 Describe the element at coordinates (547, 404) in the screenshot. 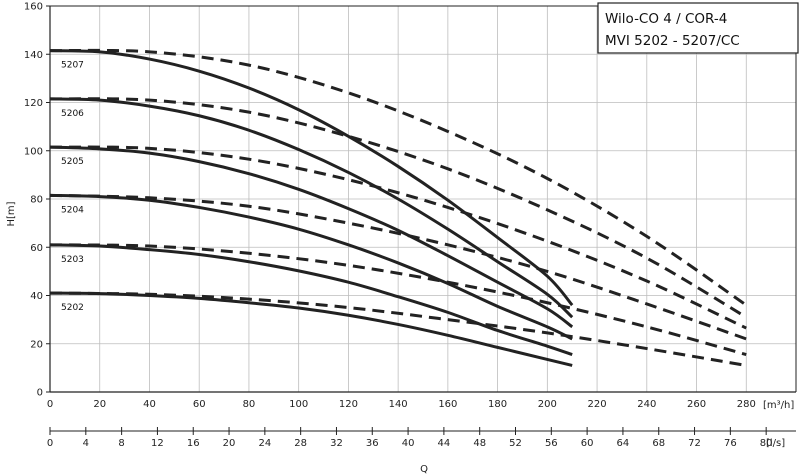

I see `x-tick-label: 200` at that location.